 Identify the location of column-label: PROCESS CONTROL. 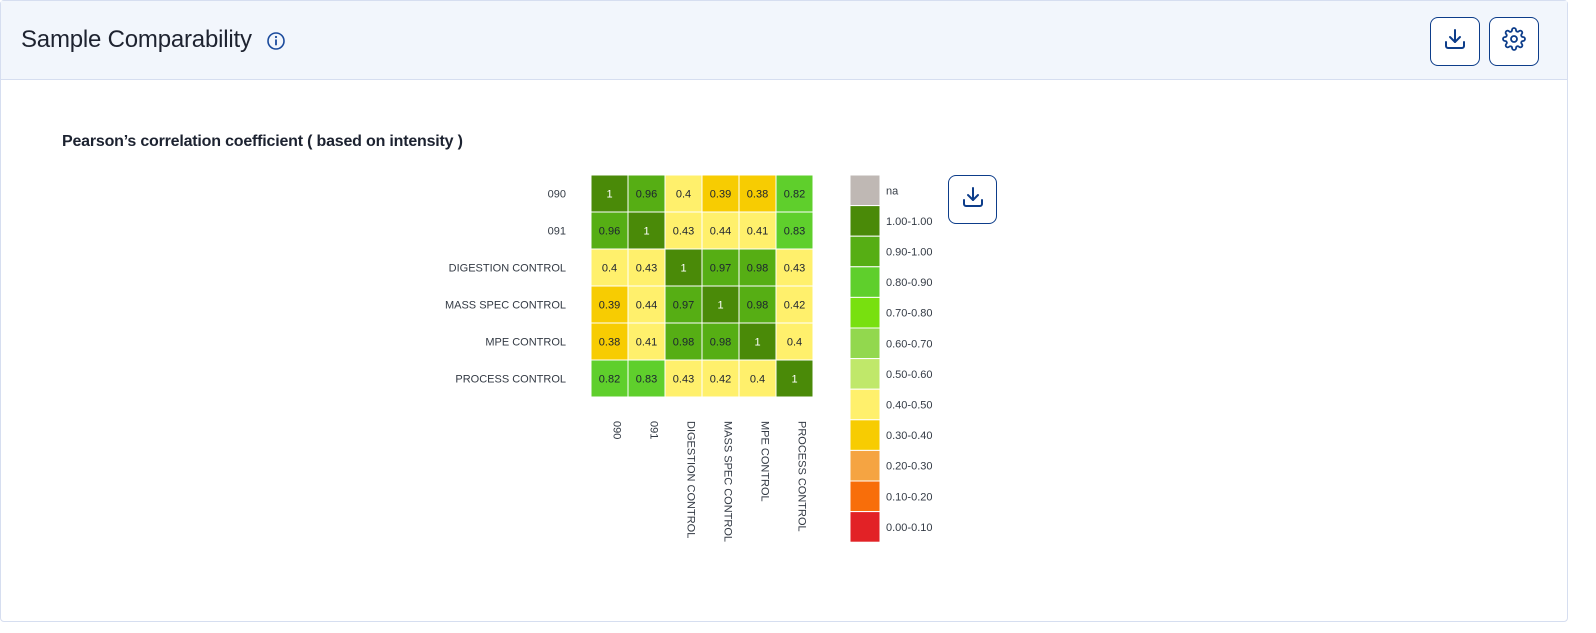
(802, 476).